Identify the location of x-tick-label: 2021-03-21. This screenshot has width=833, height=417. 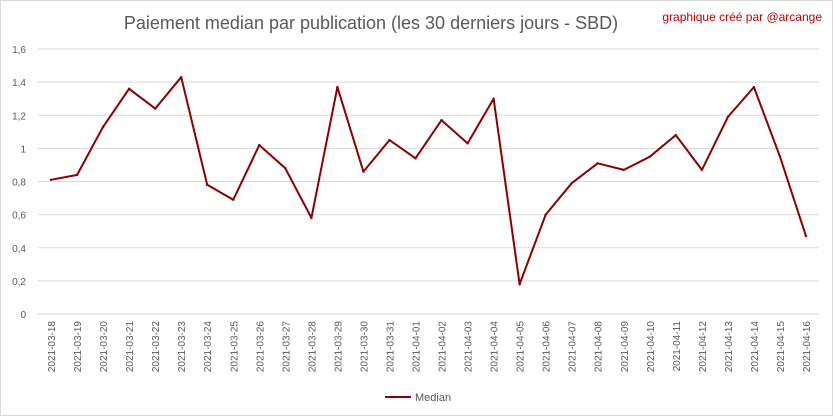
(130, 347).